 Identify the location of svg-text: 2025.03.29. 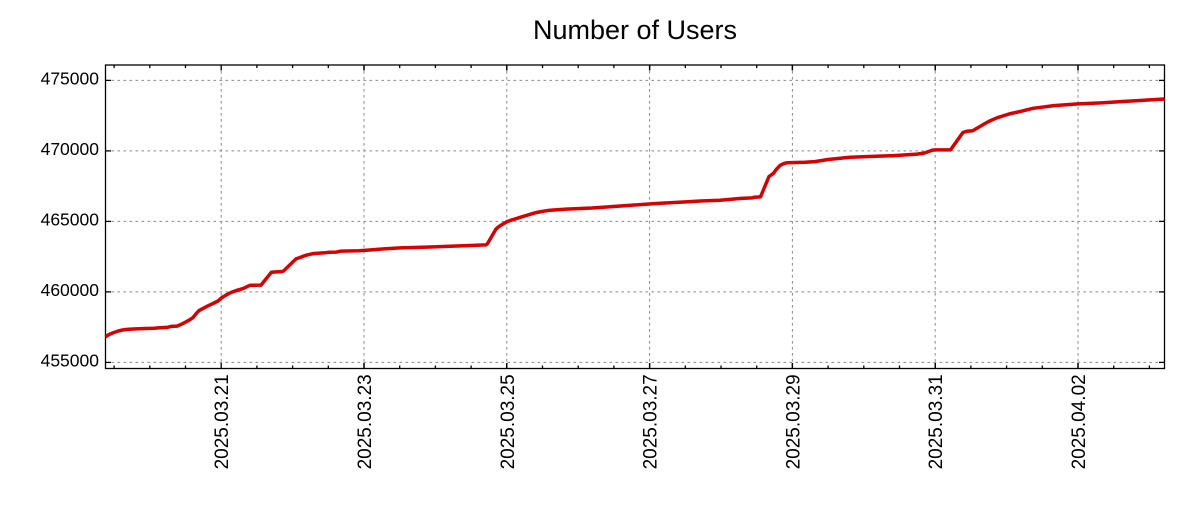
(793, 421).